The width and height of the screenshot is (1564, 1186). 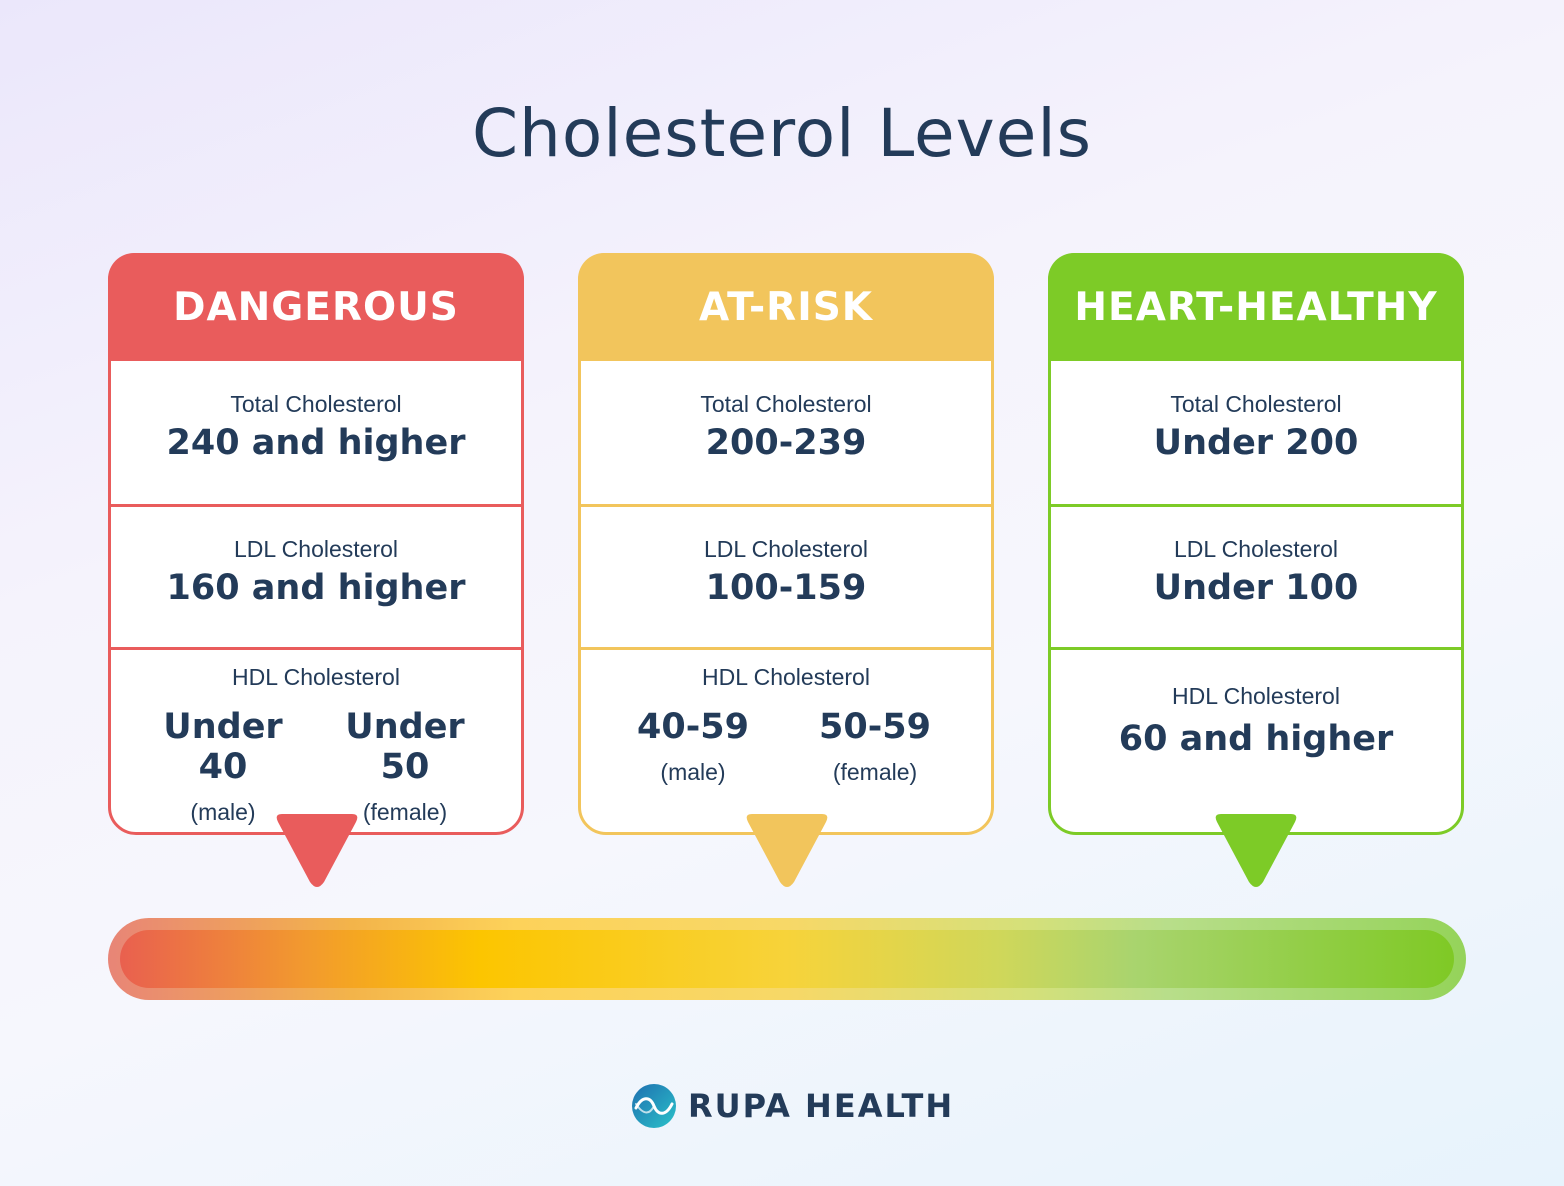 I want to click on hdl-female: Under 50 (female), so click(x=405, y=766).